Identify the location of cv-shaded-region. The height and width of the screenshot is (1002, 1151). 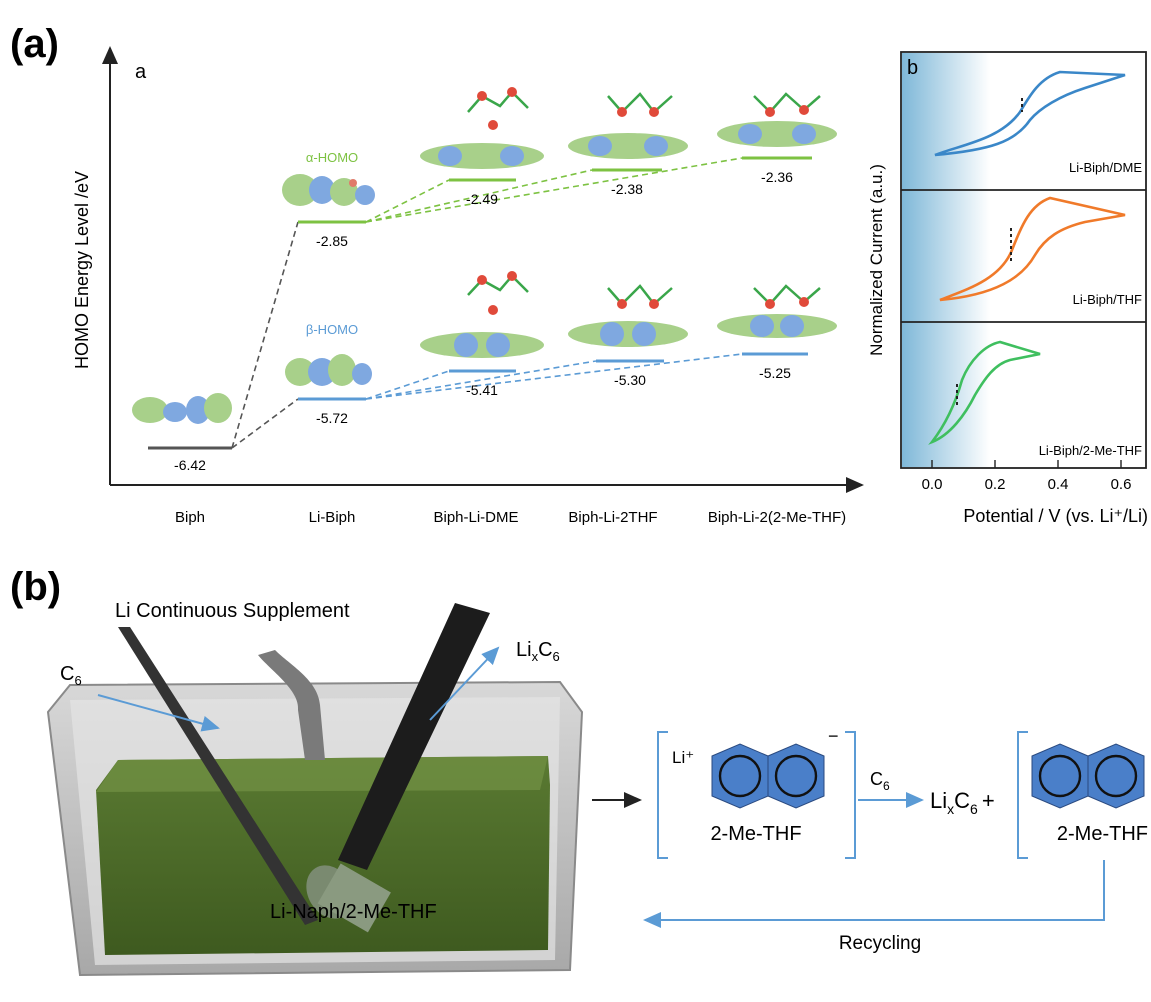
(946, 260).